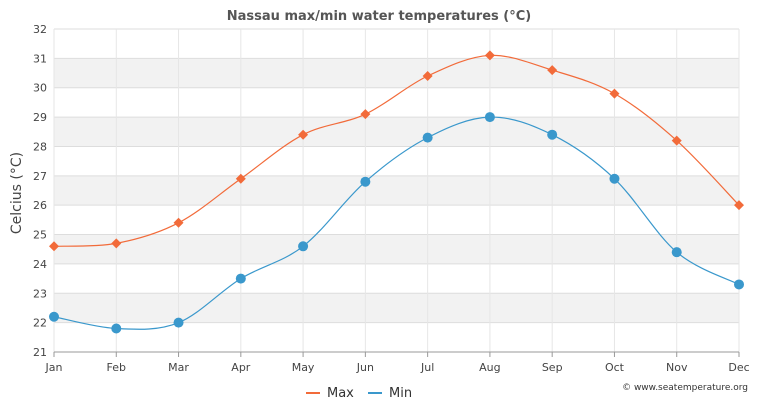 This screenshot has width=758, height=407. Describe the element at coordinates (615, 367) in the screenshot. I see `x-tick-label: Oct` at that location.